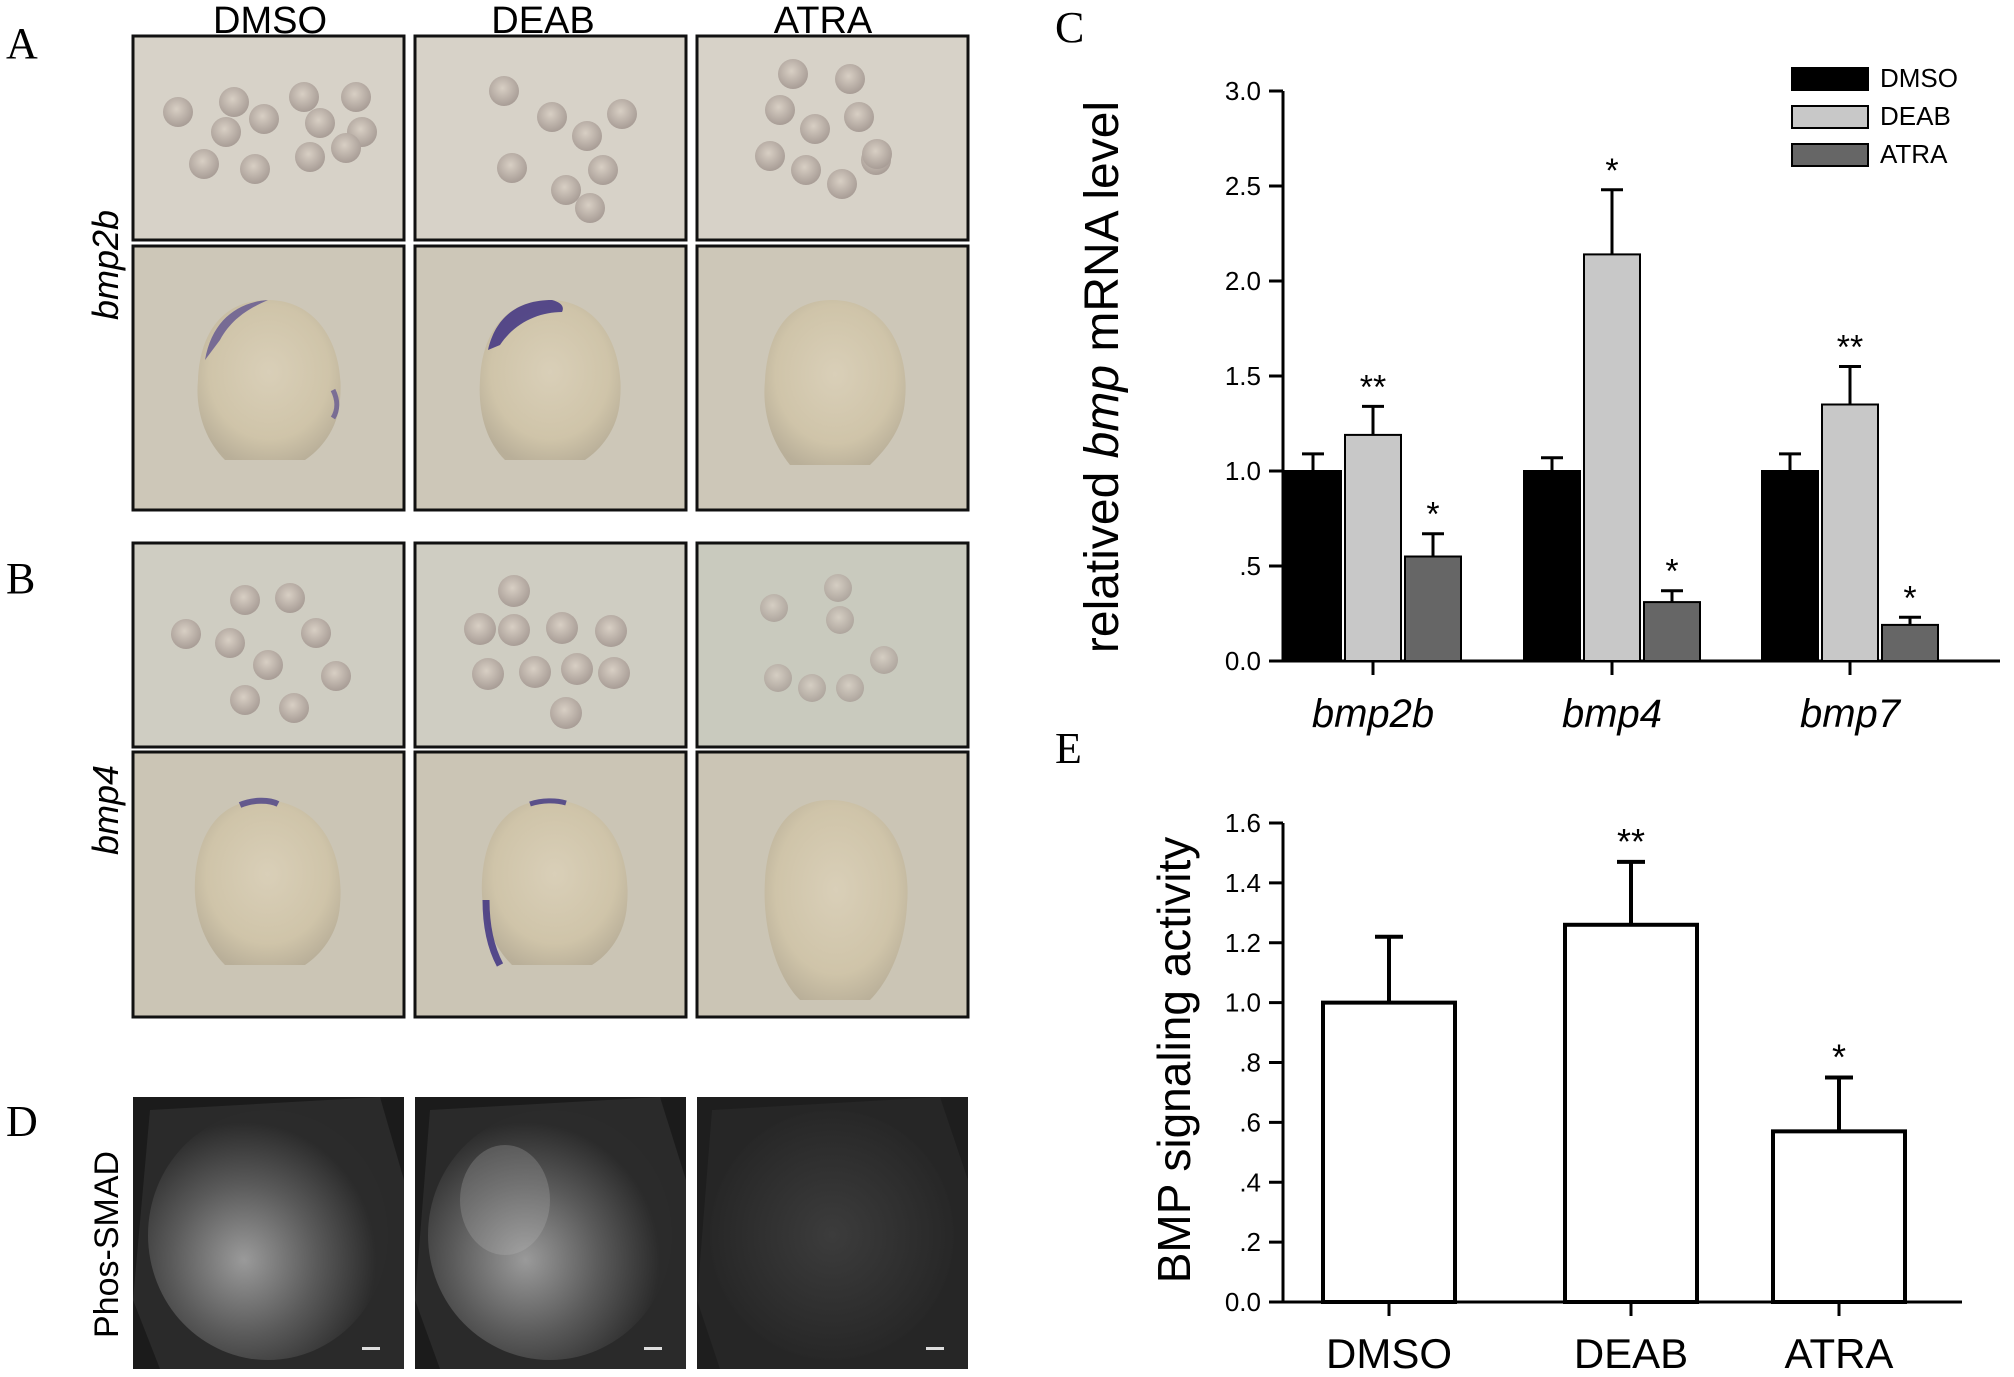 The width and height of the screenshot is (2014, 1377). I want to click on c-legend-label: DEAB, so click(1915, 116).